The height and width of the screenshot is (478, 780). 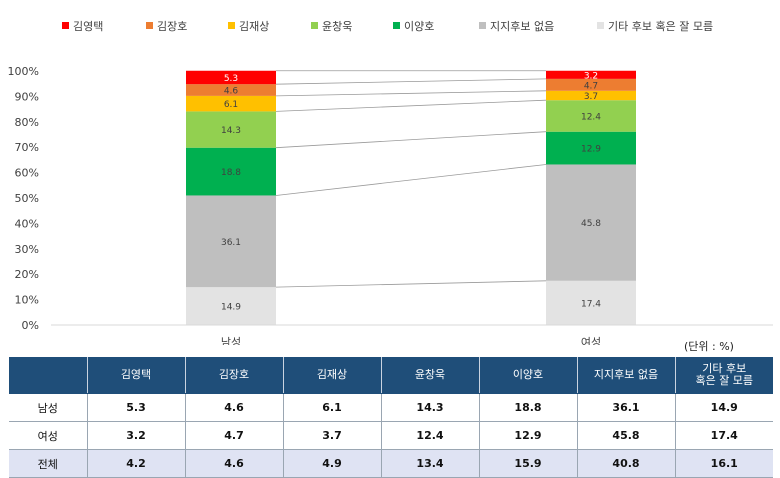 I want to click on table-cell: 4.2, so click(x=136, y=463).